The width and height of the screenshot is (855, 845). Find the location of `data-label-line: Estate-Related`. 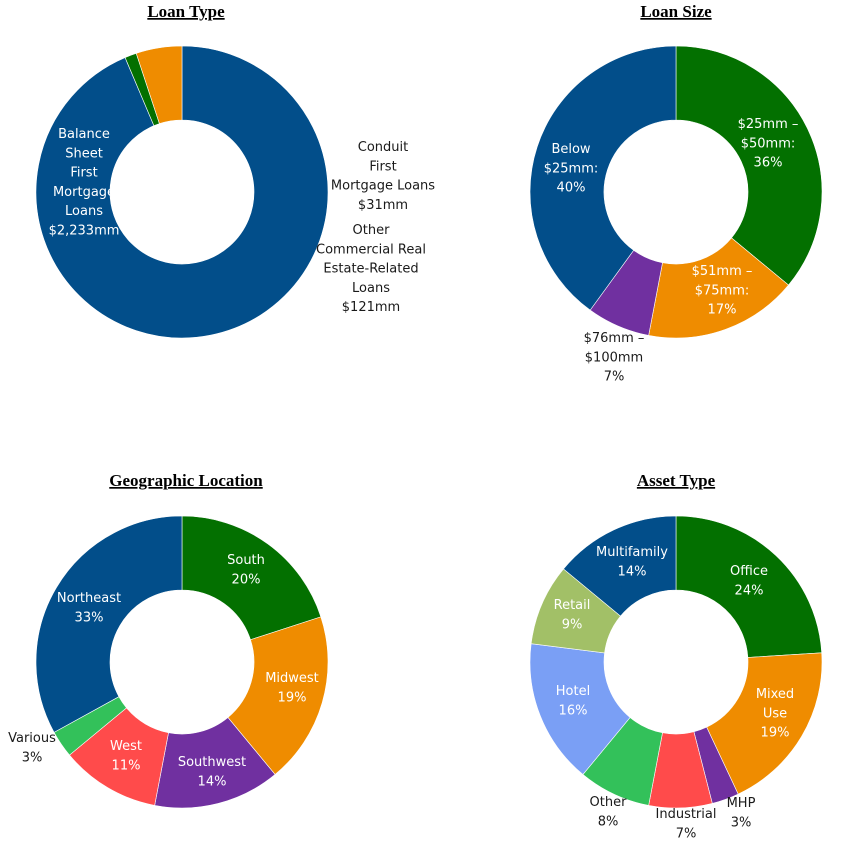

data-label-line: Estate-Related is located at coordinates (370, 269).